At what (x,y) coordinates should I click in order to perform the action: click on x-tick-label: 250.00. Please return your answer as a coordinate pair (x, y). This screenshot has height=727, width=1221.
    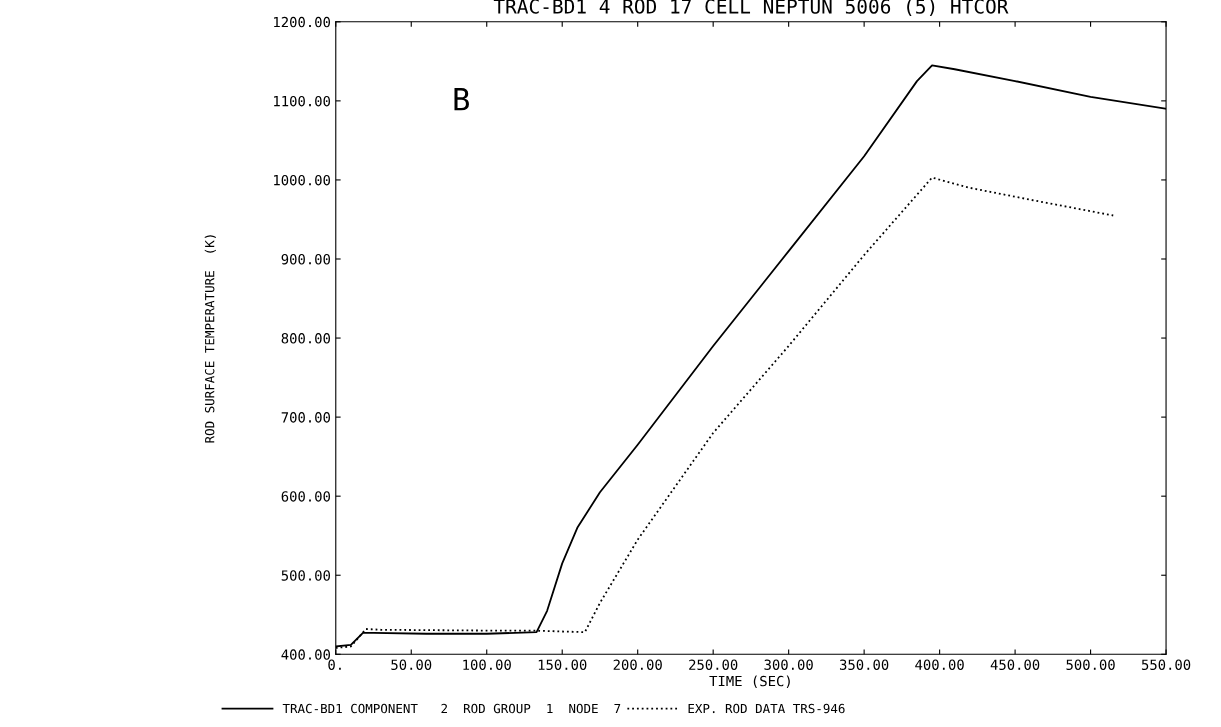
    Looking at the image, I should click on (713, 664).